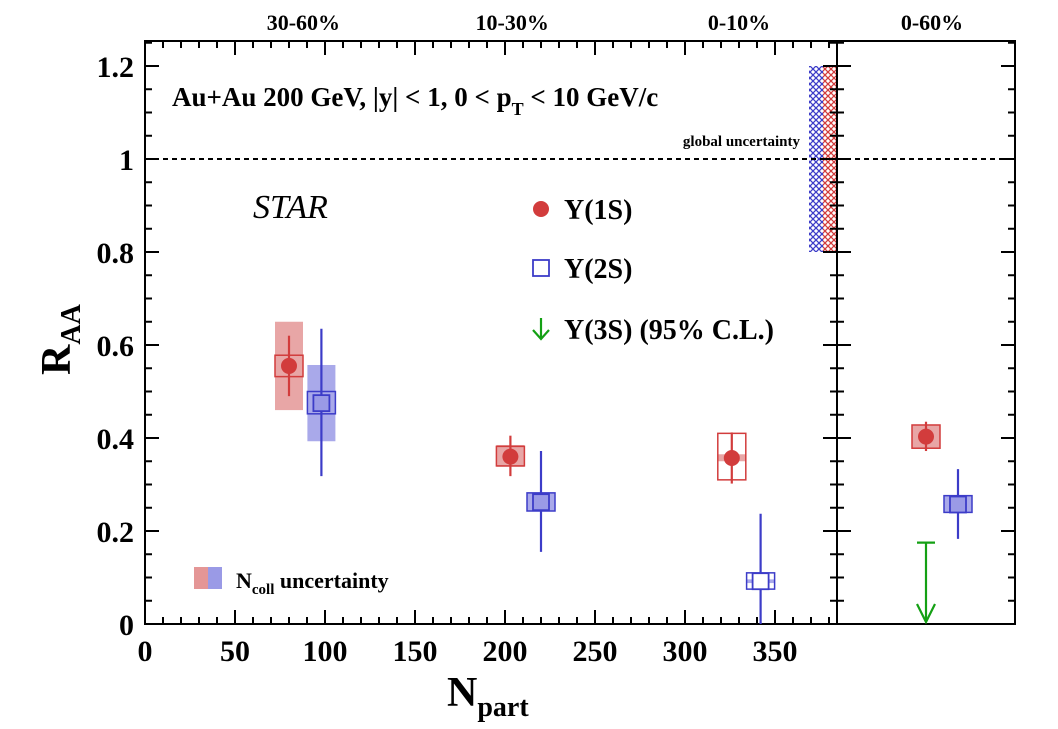 The width and height of the screenshot is (1058, 729). I want to click on y-tick-labels: 0 0.2 0.4 0.6 0.8 1 1.2, so click(116, 346).